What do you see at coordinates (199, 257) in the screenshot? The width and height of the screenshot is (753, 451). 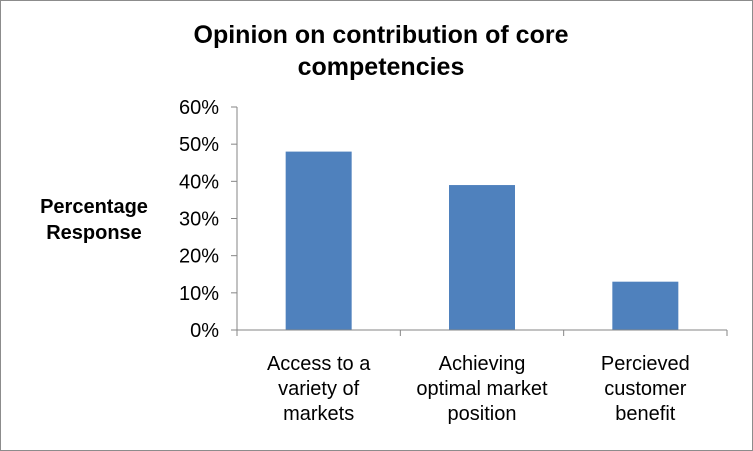 I see `y-tick-label: 20%` at bounding box center [199, 257].